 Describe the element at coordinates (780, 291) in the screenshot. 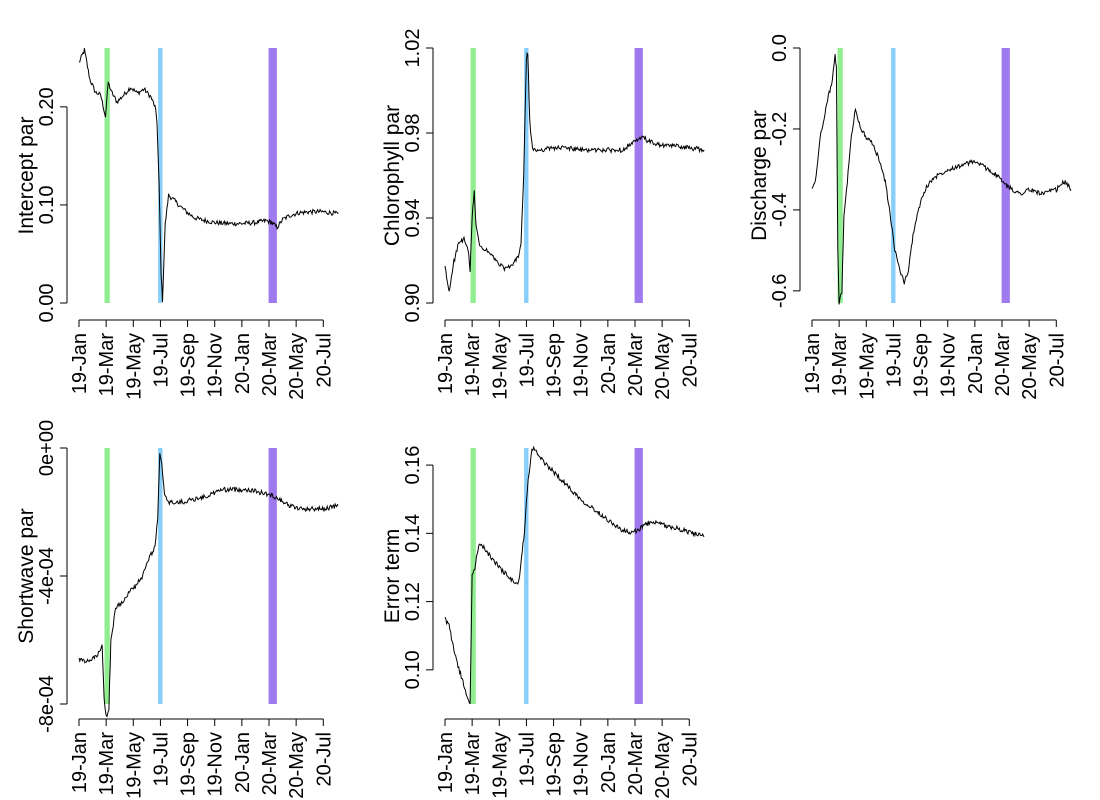

I see `y-tick-label: -0.6` at that location.